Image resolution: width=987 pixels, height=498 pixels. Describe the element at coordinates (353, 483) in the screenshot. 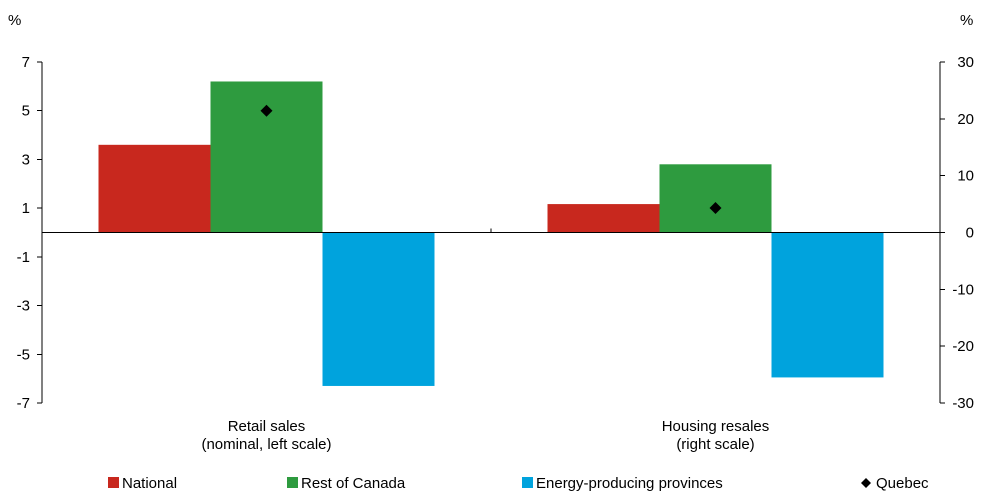

I see `legend-label: Rest of Canada` at that location.